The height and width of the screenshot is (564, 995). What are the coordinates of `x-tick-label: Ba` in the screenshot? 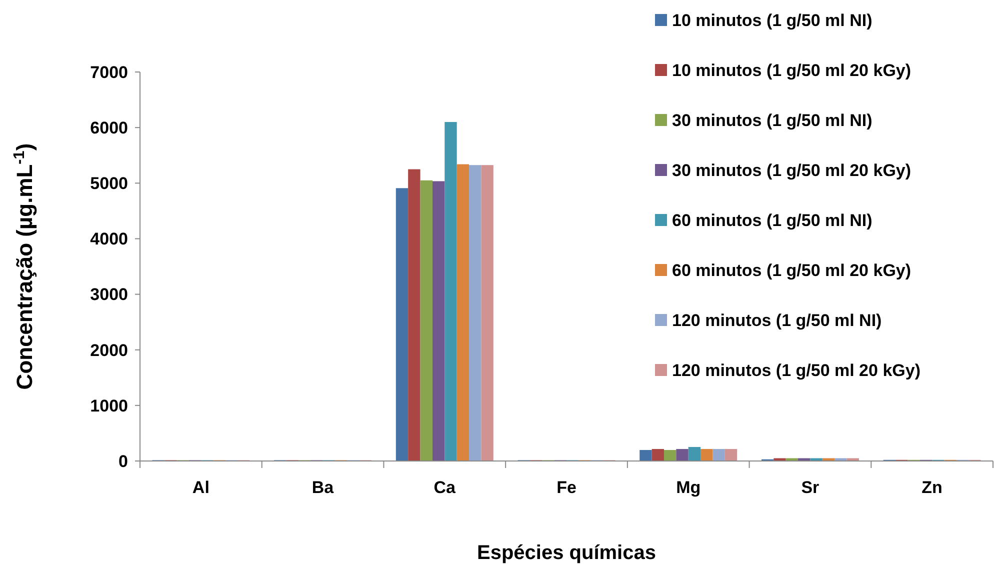 It's located at (323, 487).